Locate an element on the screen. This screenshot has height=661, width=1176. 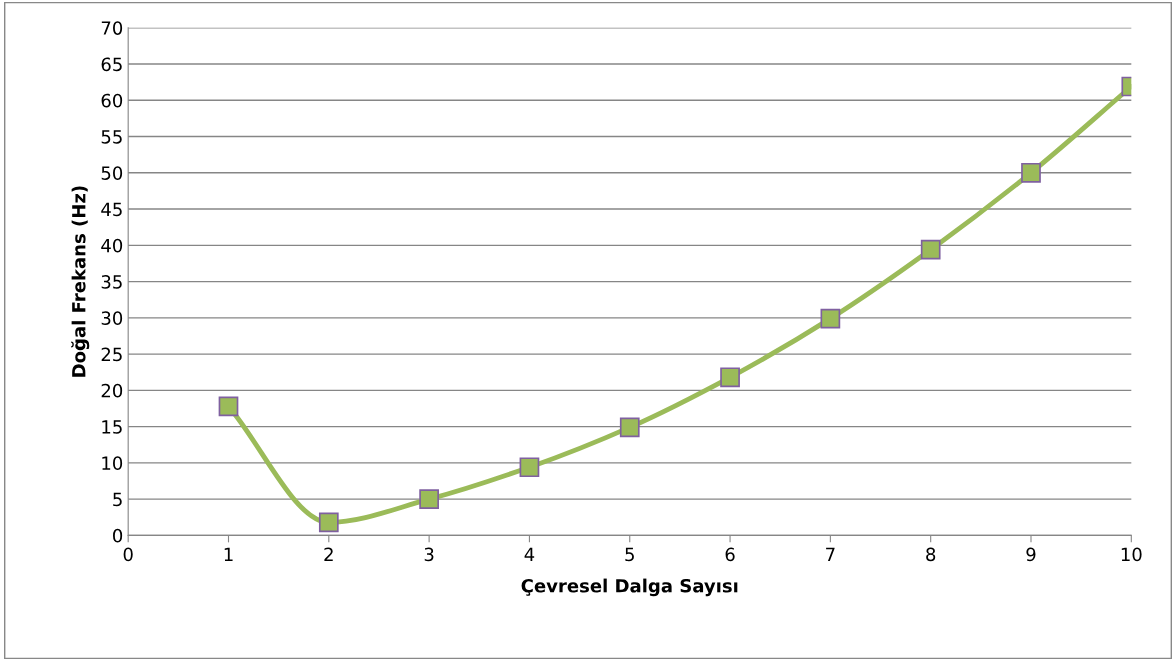
x-tick-label: 0 is located at coordinates (128, 554).